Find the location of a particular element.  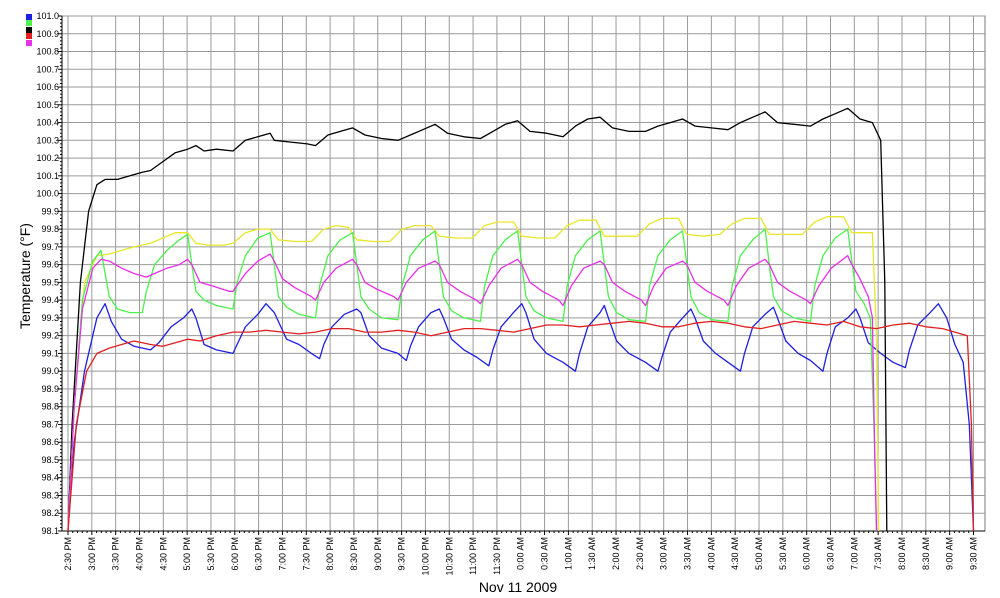

x-tick-label: 6:30 AM is located at coordinates (831, 553).